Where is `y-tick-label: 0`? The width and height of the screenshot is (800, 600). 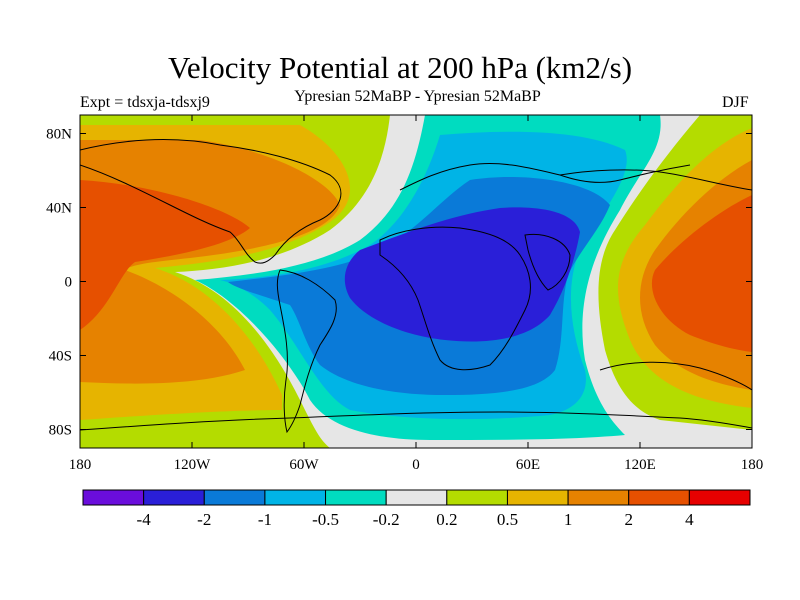
y-tick-label: 0 is located at coordinates (69, 283).